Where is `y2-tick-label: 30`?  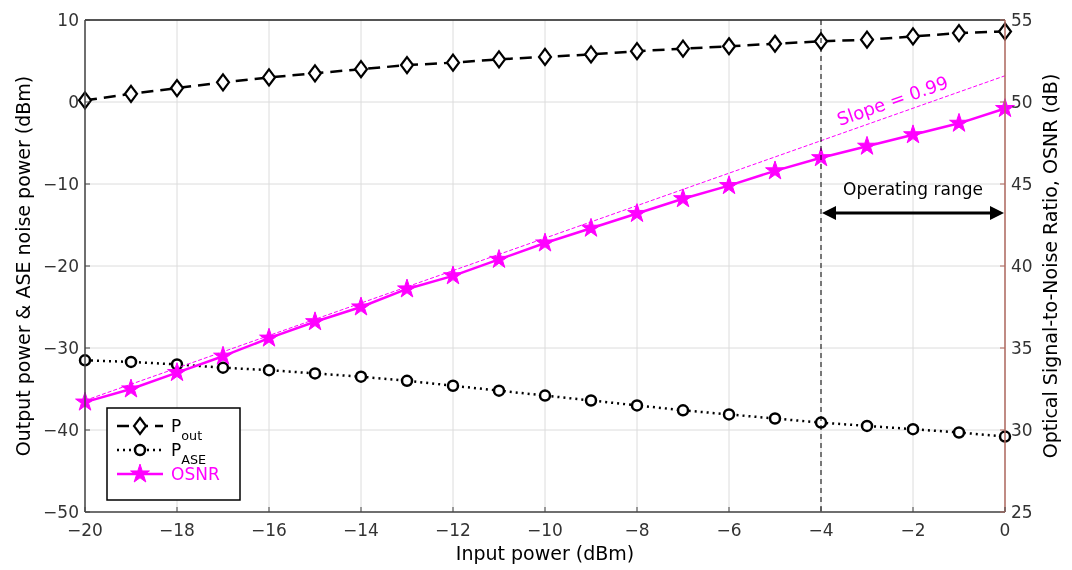
y2-tick-label: 30 is located at coordinates (1022, 430).